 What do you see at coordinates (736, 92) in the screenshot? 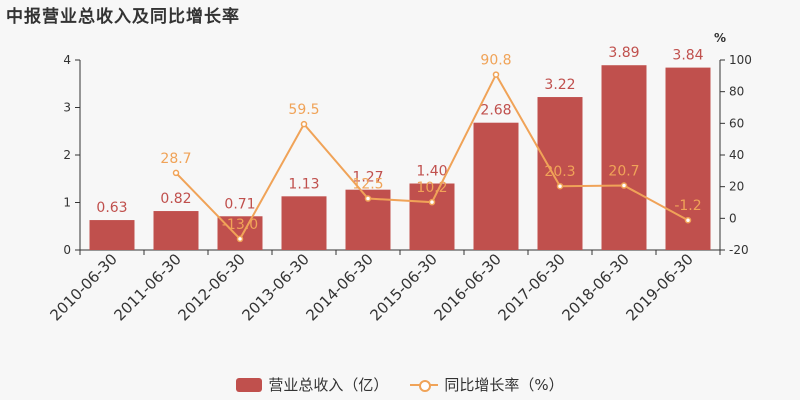
I see `y-right-tick-label: 80` at bounding box center [736, 92].